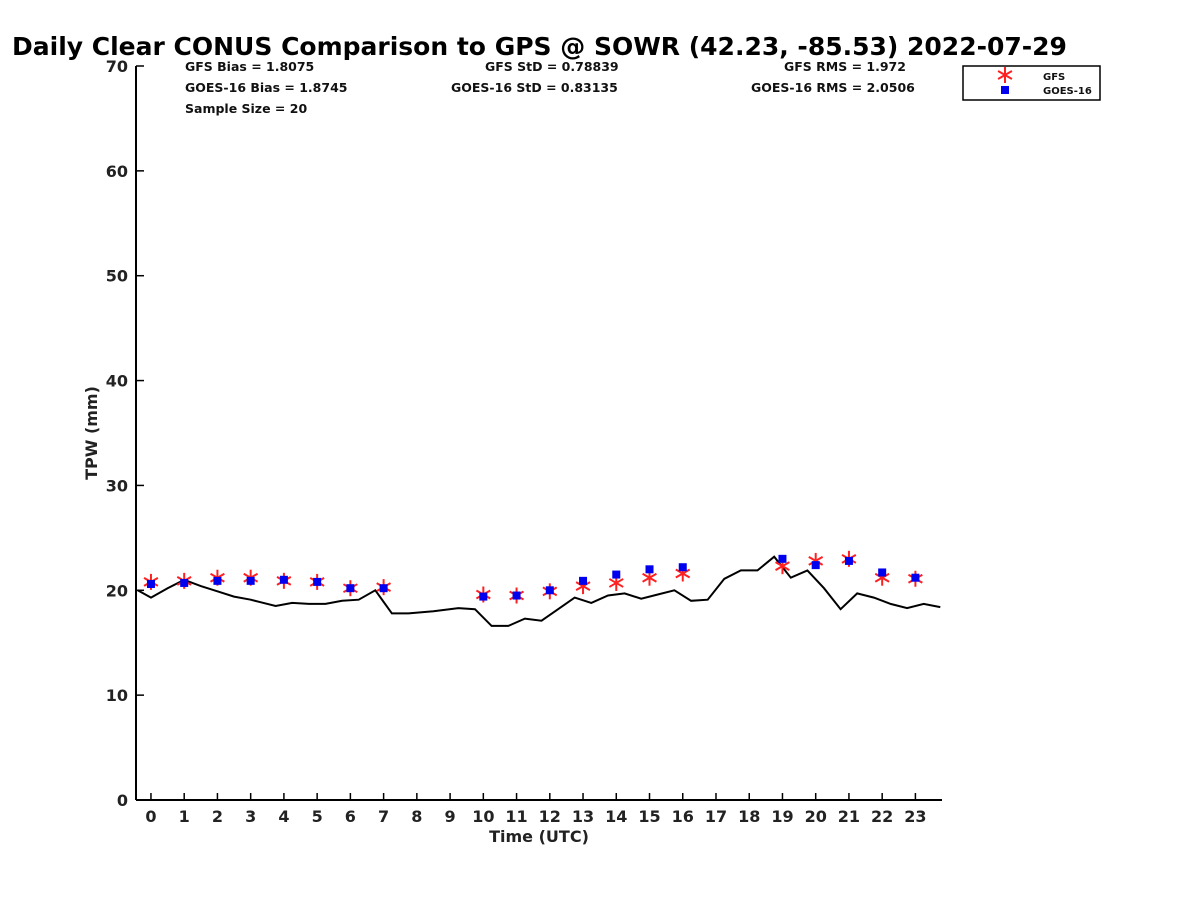 This screenshot has width=1200, height=900. What do you see at coordinates (816, 816) in the screenshot?
I see `x-tick-label: 20` at bounding box center [816, 816].